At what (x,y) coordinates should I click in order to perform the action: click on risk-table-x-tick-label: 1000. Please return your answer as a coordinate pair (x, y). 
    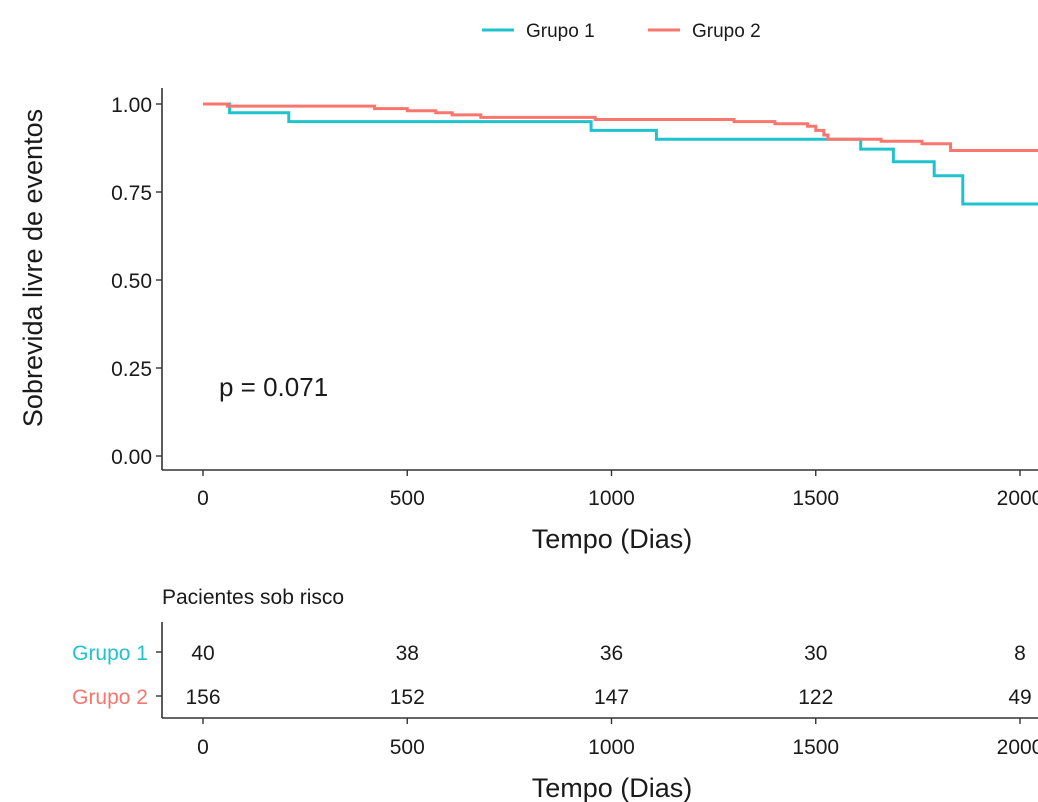
    Looking at the image, I should click on (611, 747).